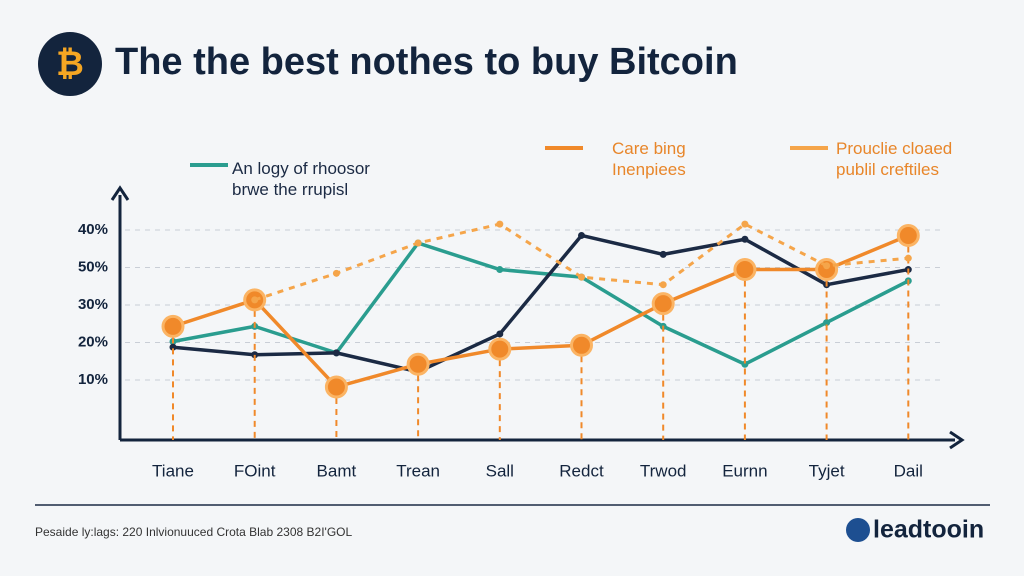  Describe the element at coordinates (93, 266) in the screenshot. I see `y-tick-label: 50%` at that location.